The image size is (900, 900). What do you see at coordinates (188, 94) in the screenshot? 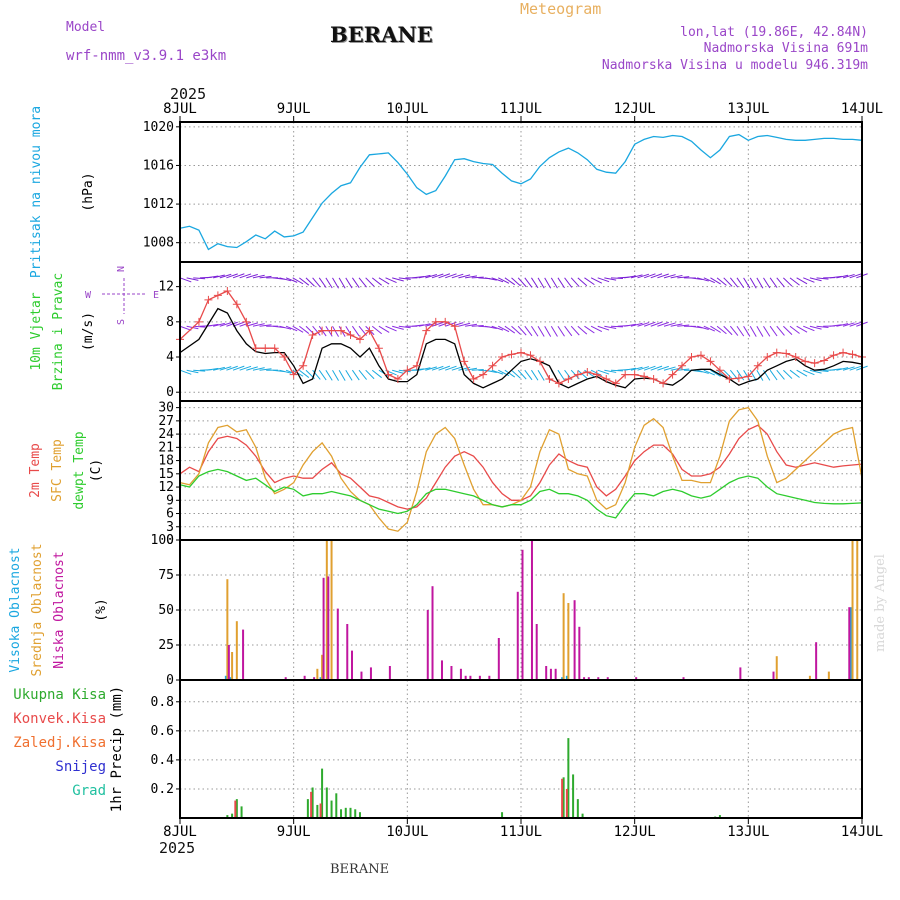
I see `year-top: 2025` at bounding box center [188, 94].